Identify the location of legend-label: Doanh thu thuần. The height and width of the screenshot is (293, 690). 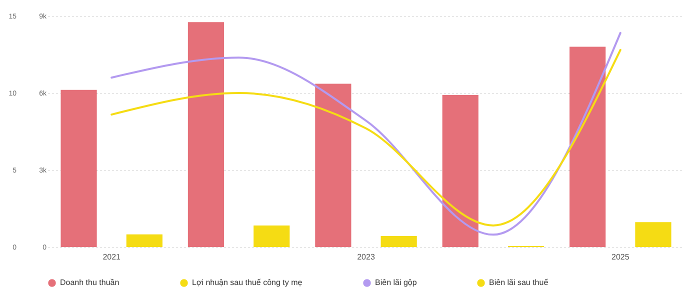
(90, 282).